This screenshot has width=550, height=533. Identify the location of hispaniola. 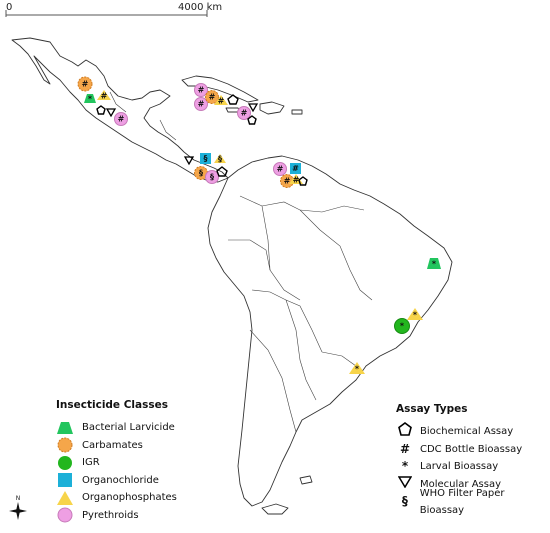
(272, 108).